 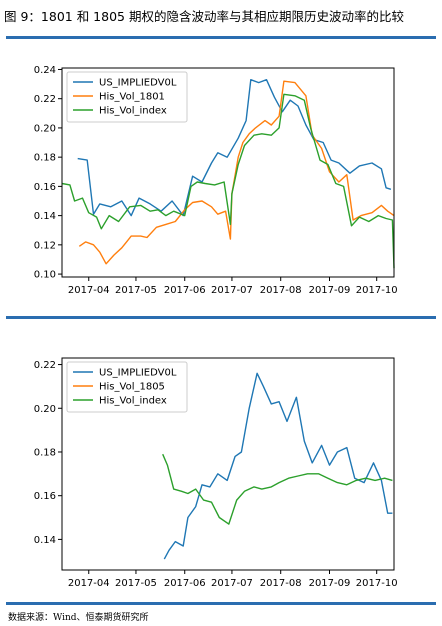 What do you see at coordinates (204, 16) in the screenshot?
I see `figure-title: 图 9：1801 和 1805 期权的隐含波动率与其相应期限历史波动率的比较` at bounding box center [204, 16].